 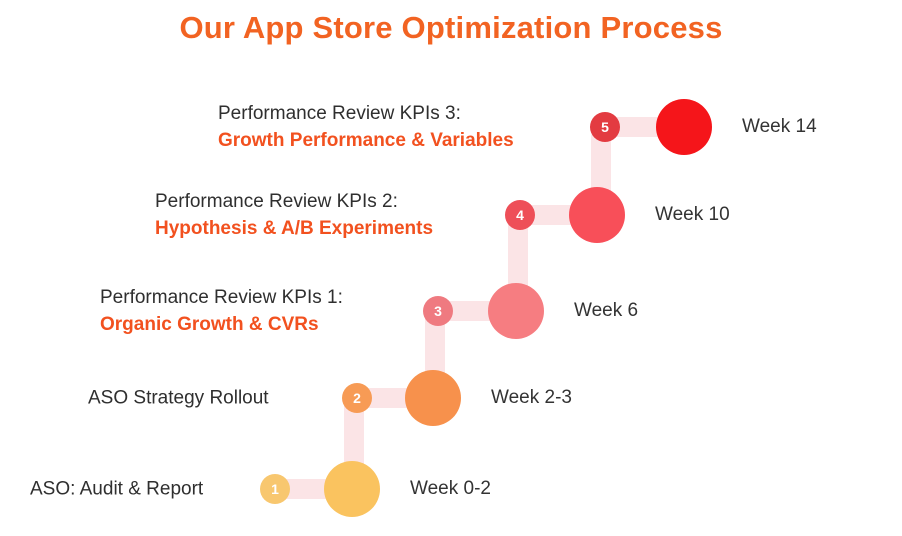 What do you see at coordinates (451, 27) in the screenshot?
I see `page-title: Our App Store Optimization Process` at bounding box center [451, 27].